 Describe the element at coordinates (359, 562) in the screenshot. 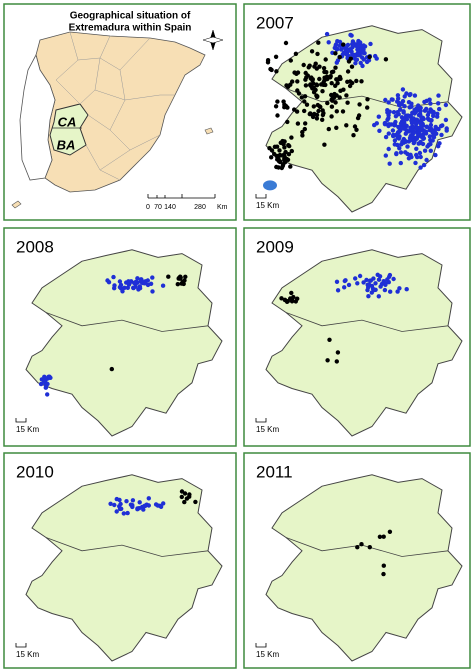

I see `panel: 2011 15 Km` at that location.